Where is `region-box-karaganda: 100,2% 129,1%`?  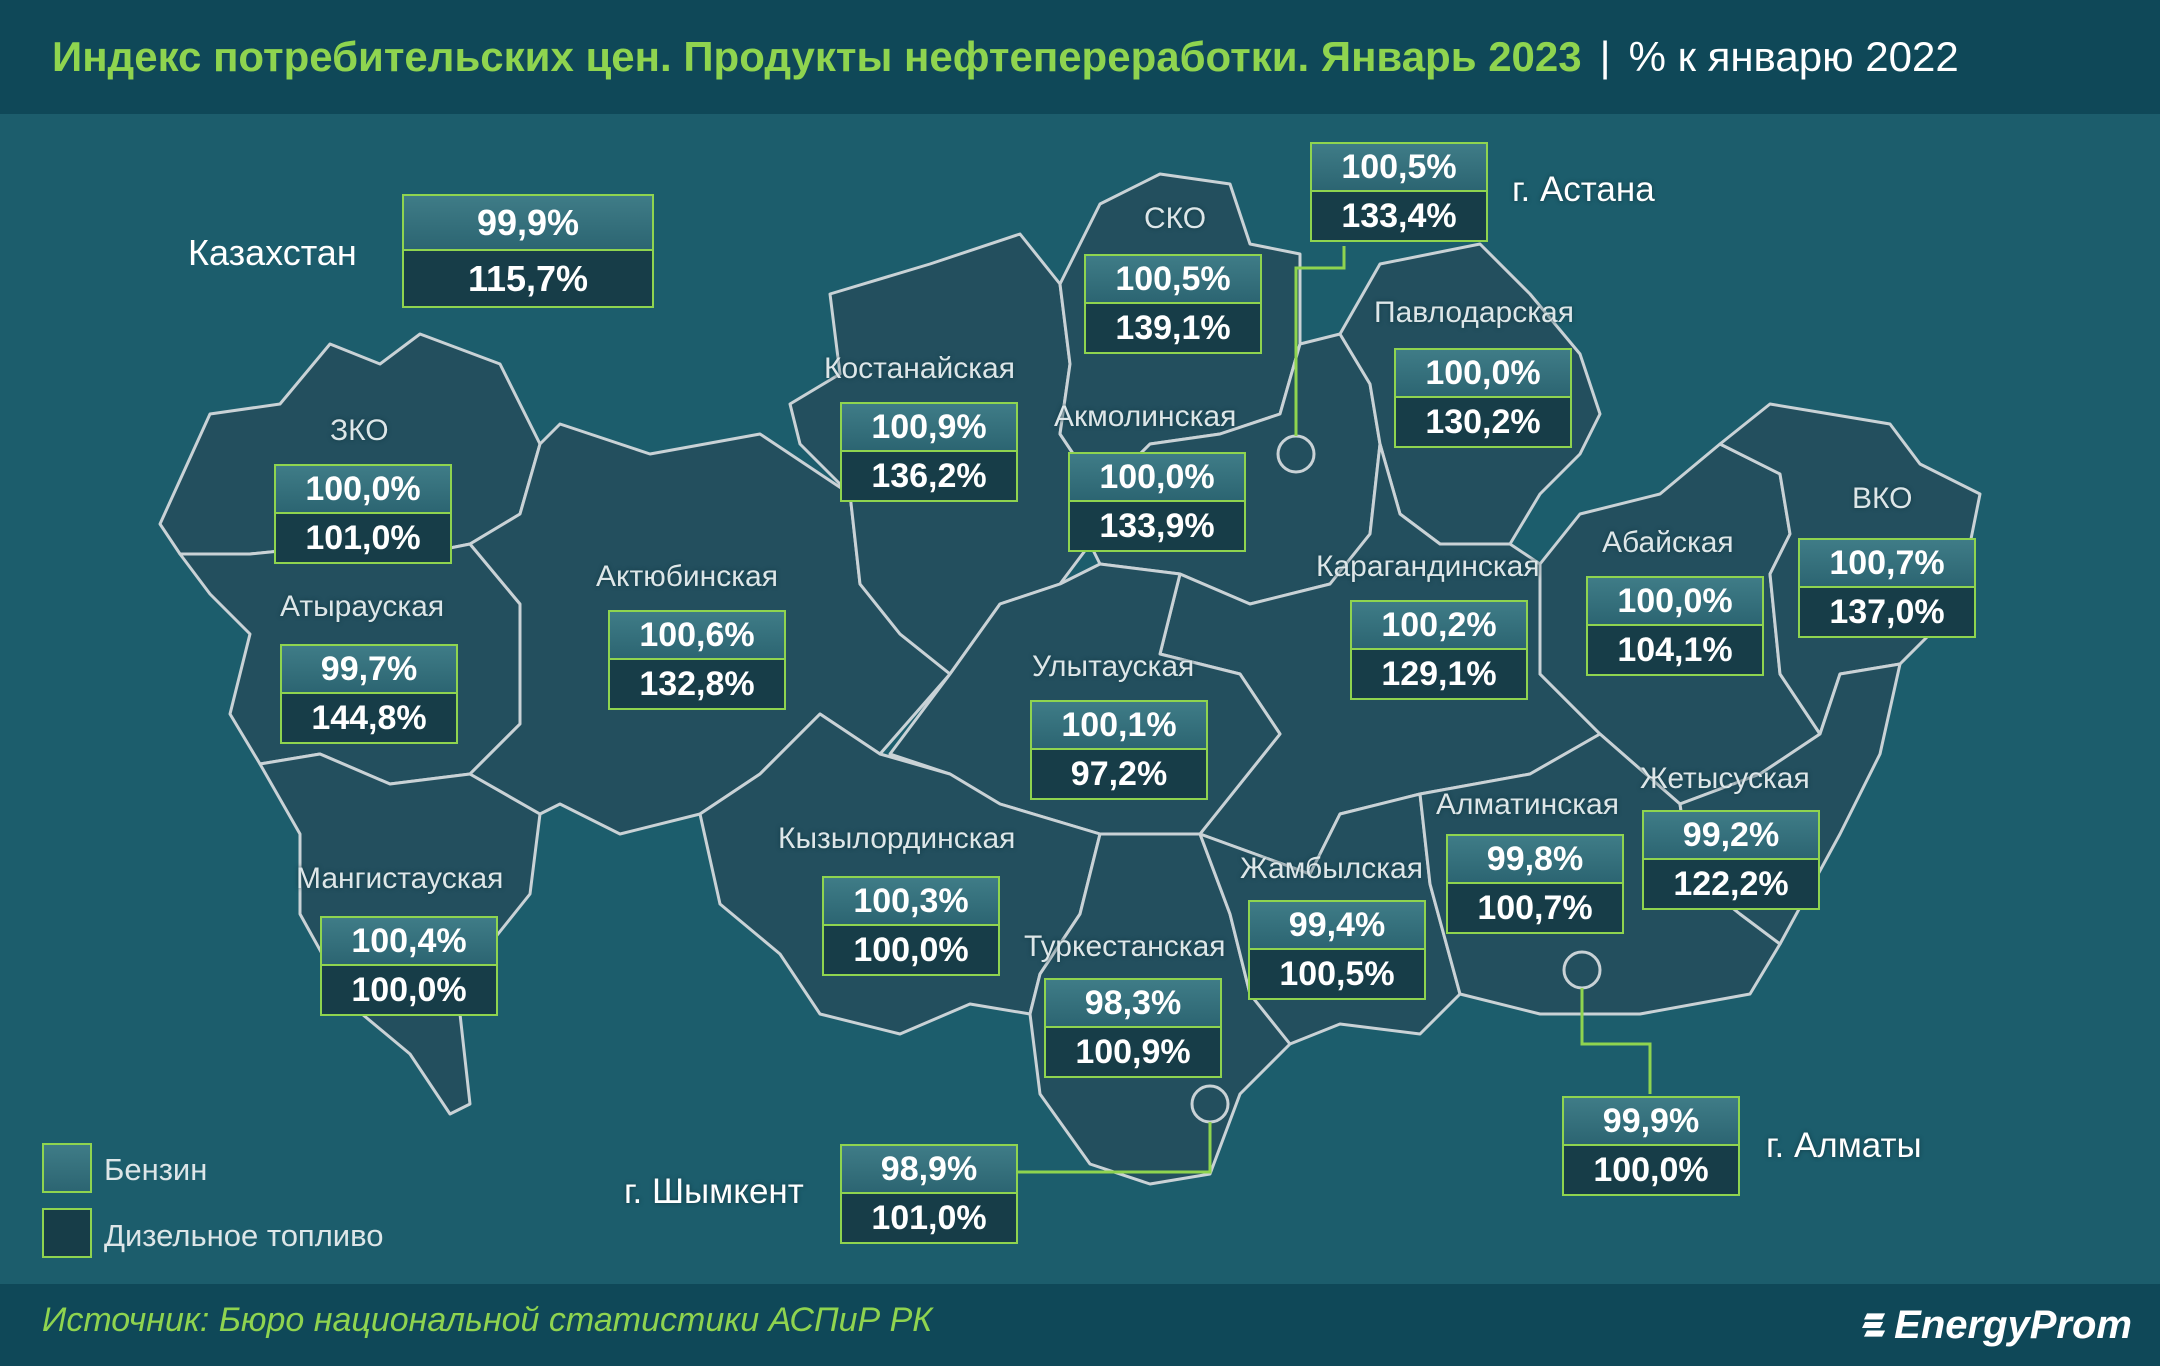 region-box-karaganda: 100,2% 129,1% is located at coordinates (1439, 650).